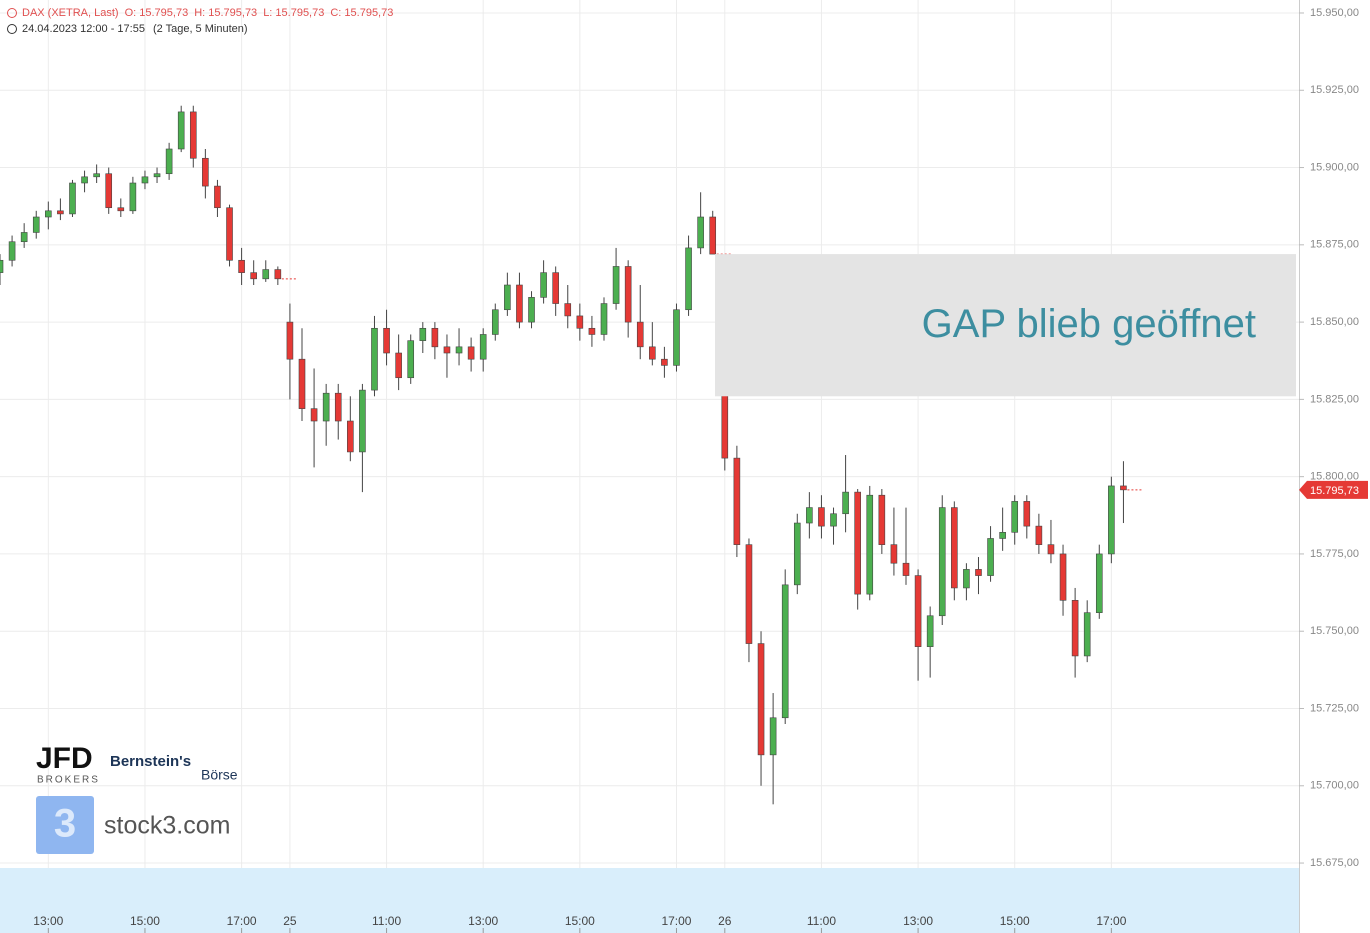 The image size is (1370, 933). What do you see at coordinates (1334, 245) in the screenshot?
I see `y-tick-label: 15.875,00` at bounding box center [1334, 245].